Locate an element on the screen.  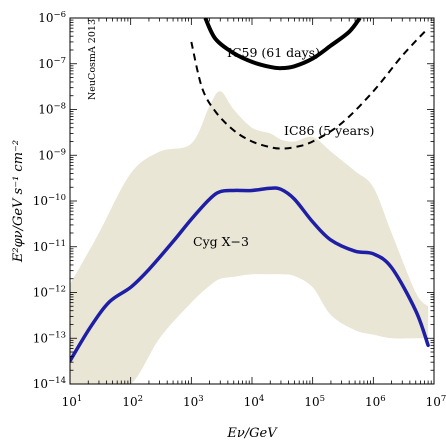
x-tick-label: 103 is located at coordinates (193, 401).